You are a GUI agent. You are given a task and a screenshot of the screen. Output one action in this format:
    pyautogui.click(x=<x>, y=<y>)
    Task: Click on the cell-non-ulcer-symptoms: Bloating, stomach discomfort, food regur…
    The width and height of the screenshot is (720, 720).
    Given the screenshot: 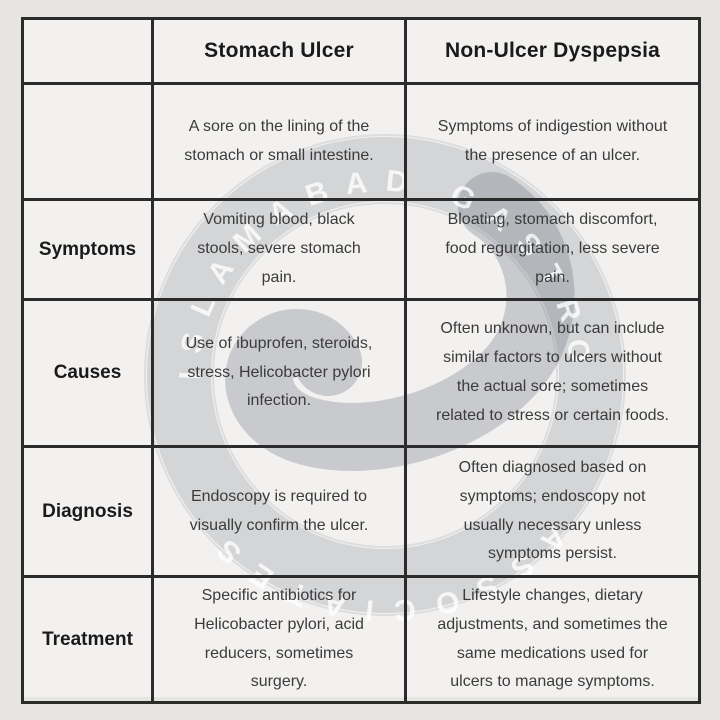 What is the action you would take?
    pyautogui.click(x=552, y=249)
    